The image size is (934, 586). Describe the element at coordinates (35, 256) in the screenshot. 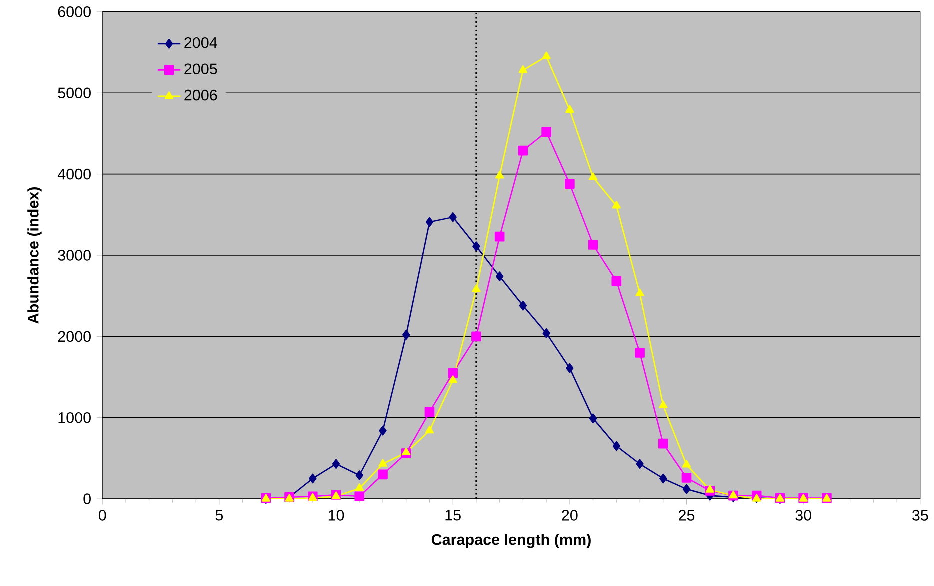

I see `y-axis-title: Abundance (index)` at that location.